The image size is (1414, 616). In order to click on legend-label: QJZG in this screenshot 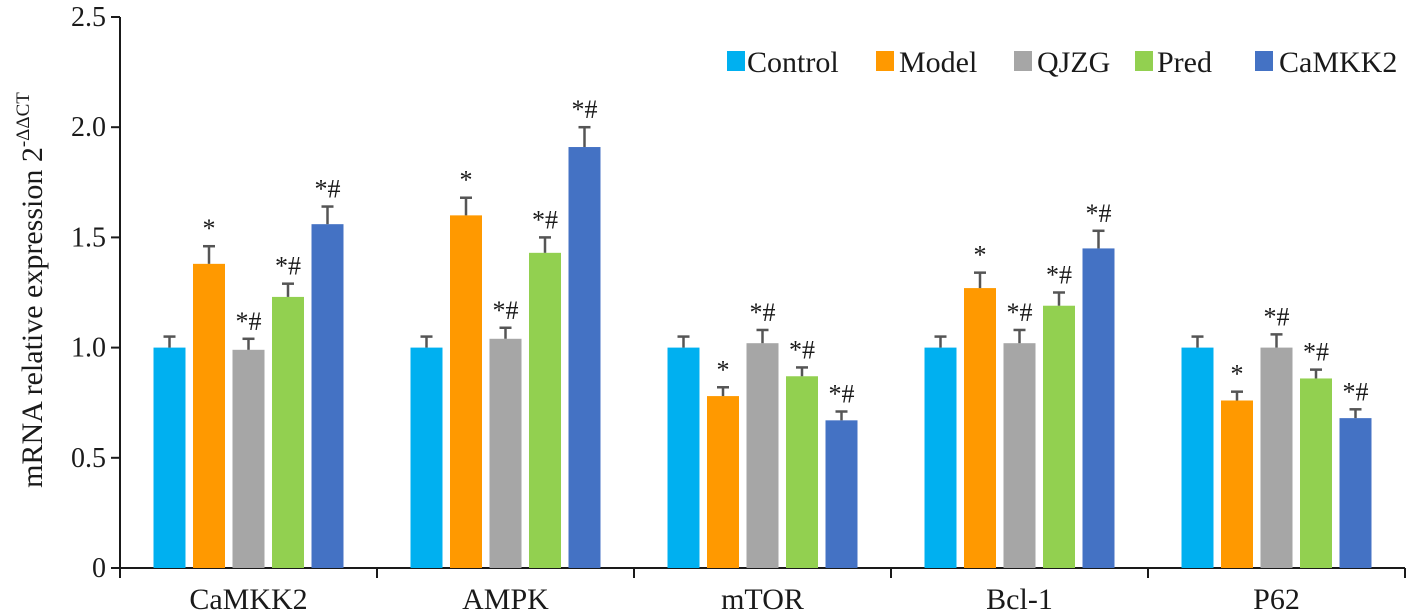, I will do `click(1073, 62)`.